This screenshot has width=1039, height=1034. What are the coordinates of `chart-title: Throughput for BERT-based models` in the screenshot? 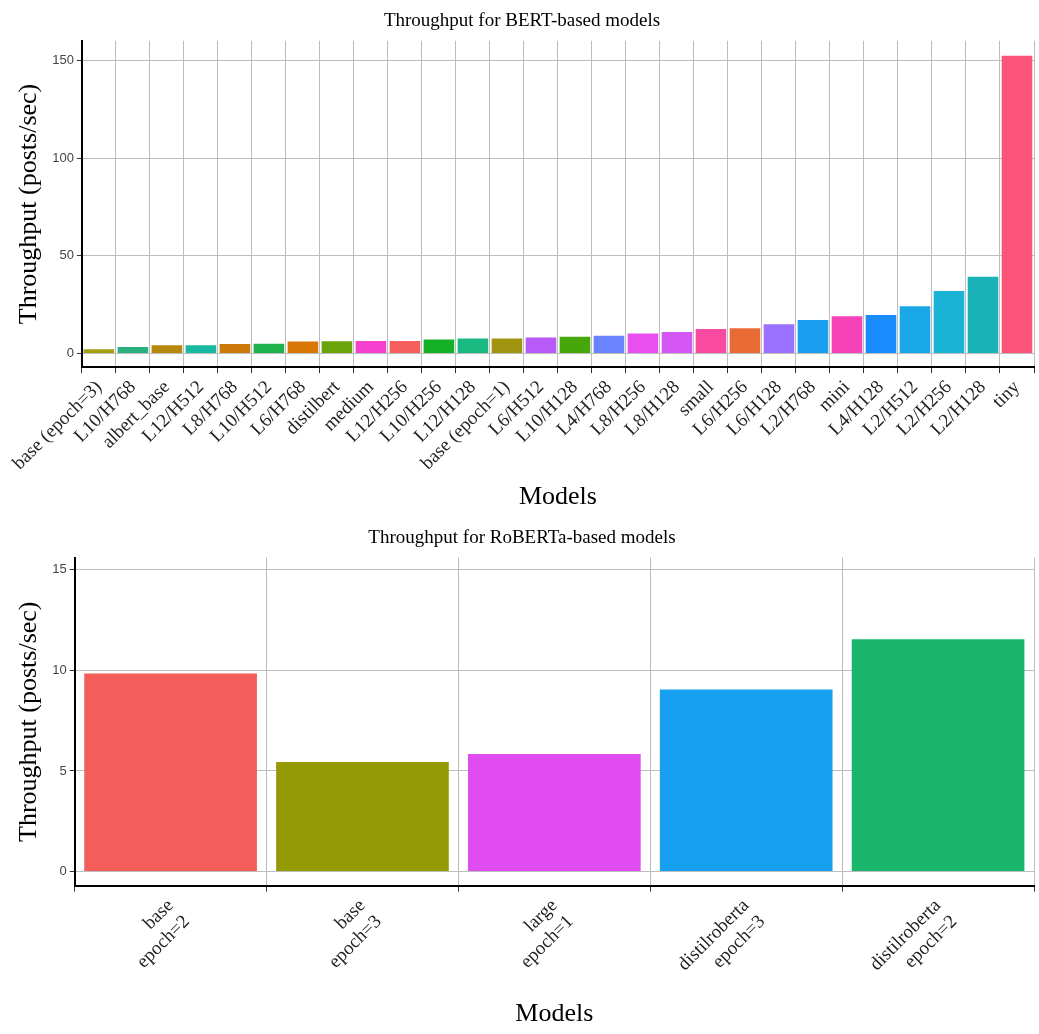 It's located at (522, 20).